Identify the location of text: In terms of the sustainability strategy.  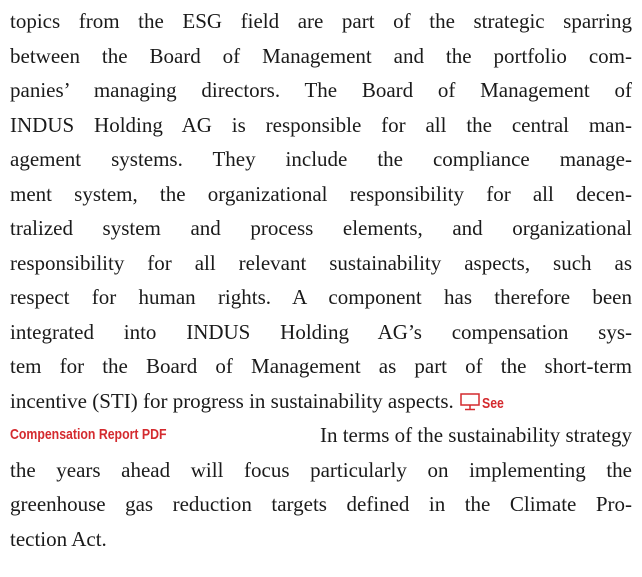
(475, 435).